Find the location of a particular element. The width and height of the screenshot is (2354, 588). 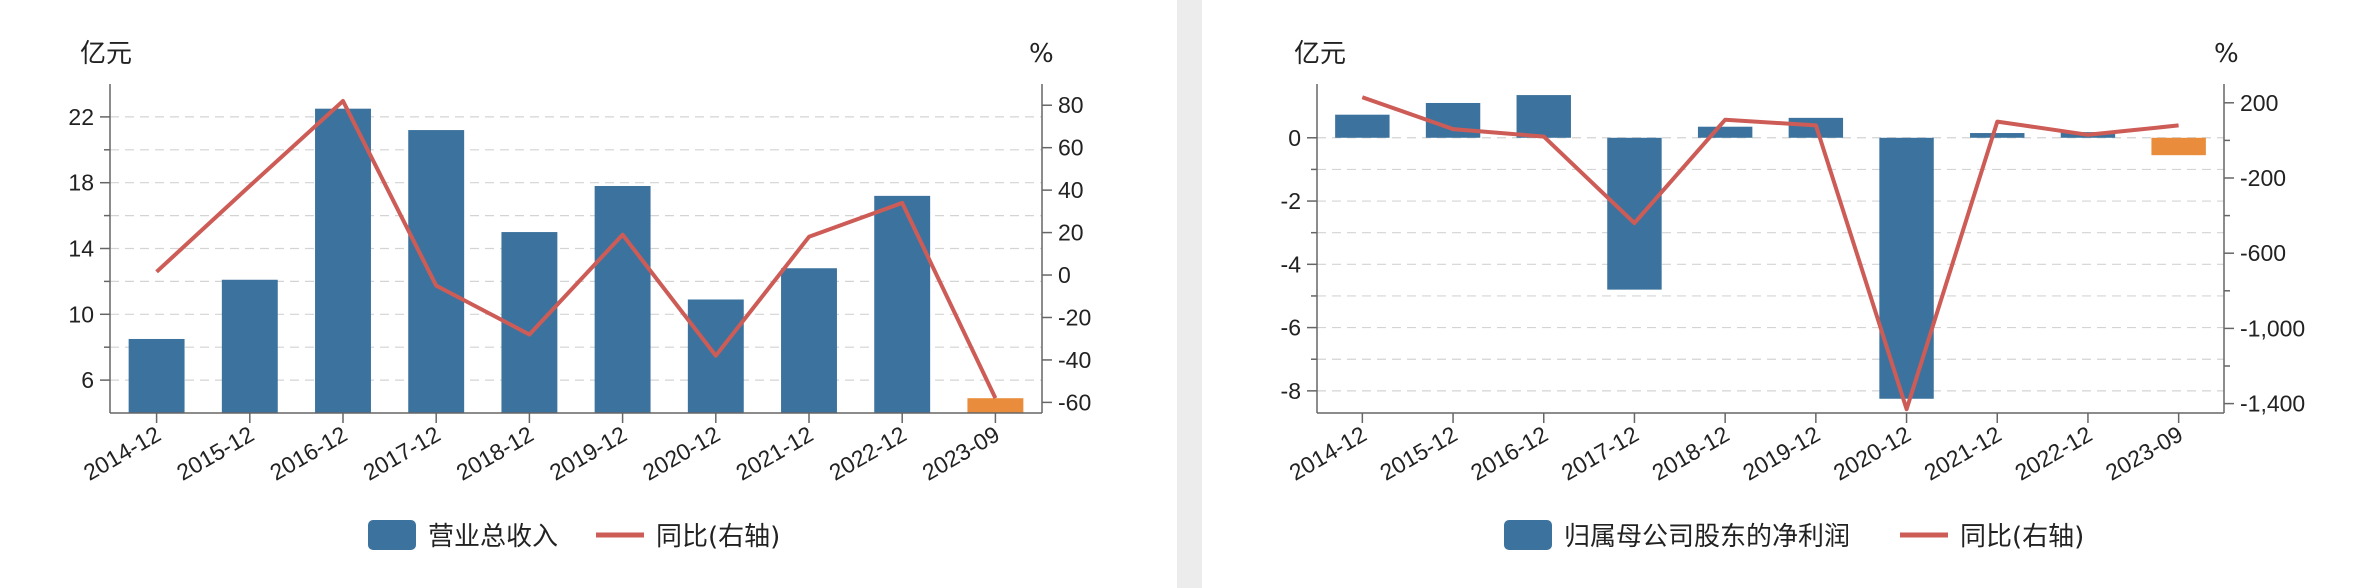

y-tick-label: 0 is located at coordinates (1294, 138).